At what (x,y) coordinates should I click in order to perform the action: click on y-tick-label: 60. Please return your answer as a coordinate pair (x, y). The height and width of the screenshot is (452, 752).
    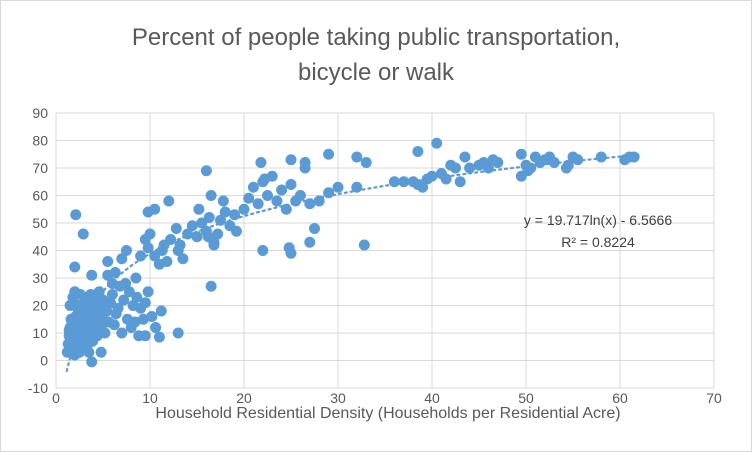
    Looking at the image, I should click on (40, 196).